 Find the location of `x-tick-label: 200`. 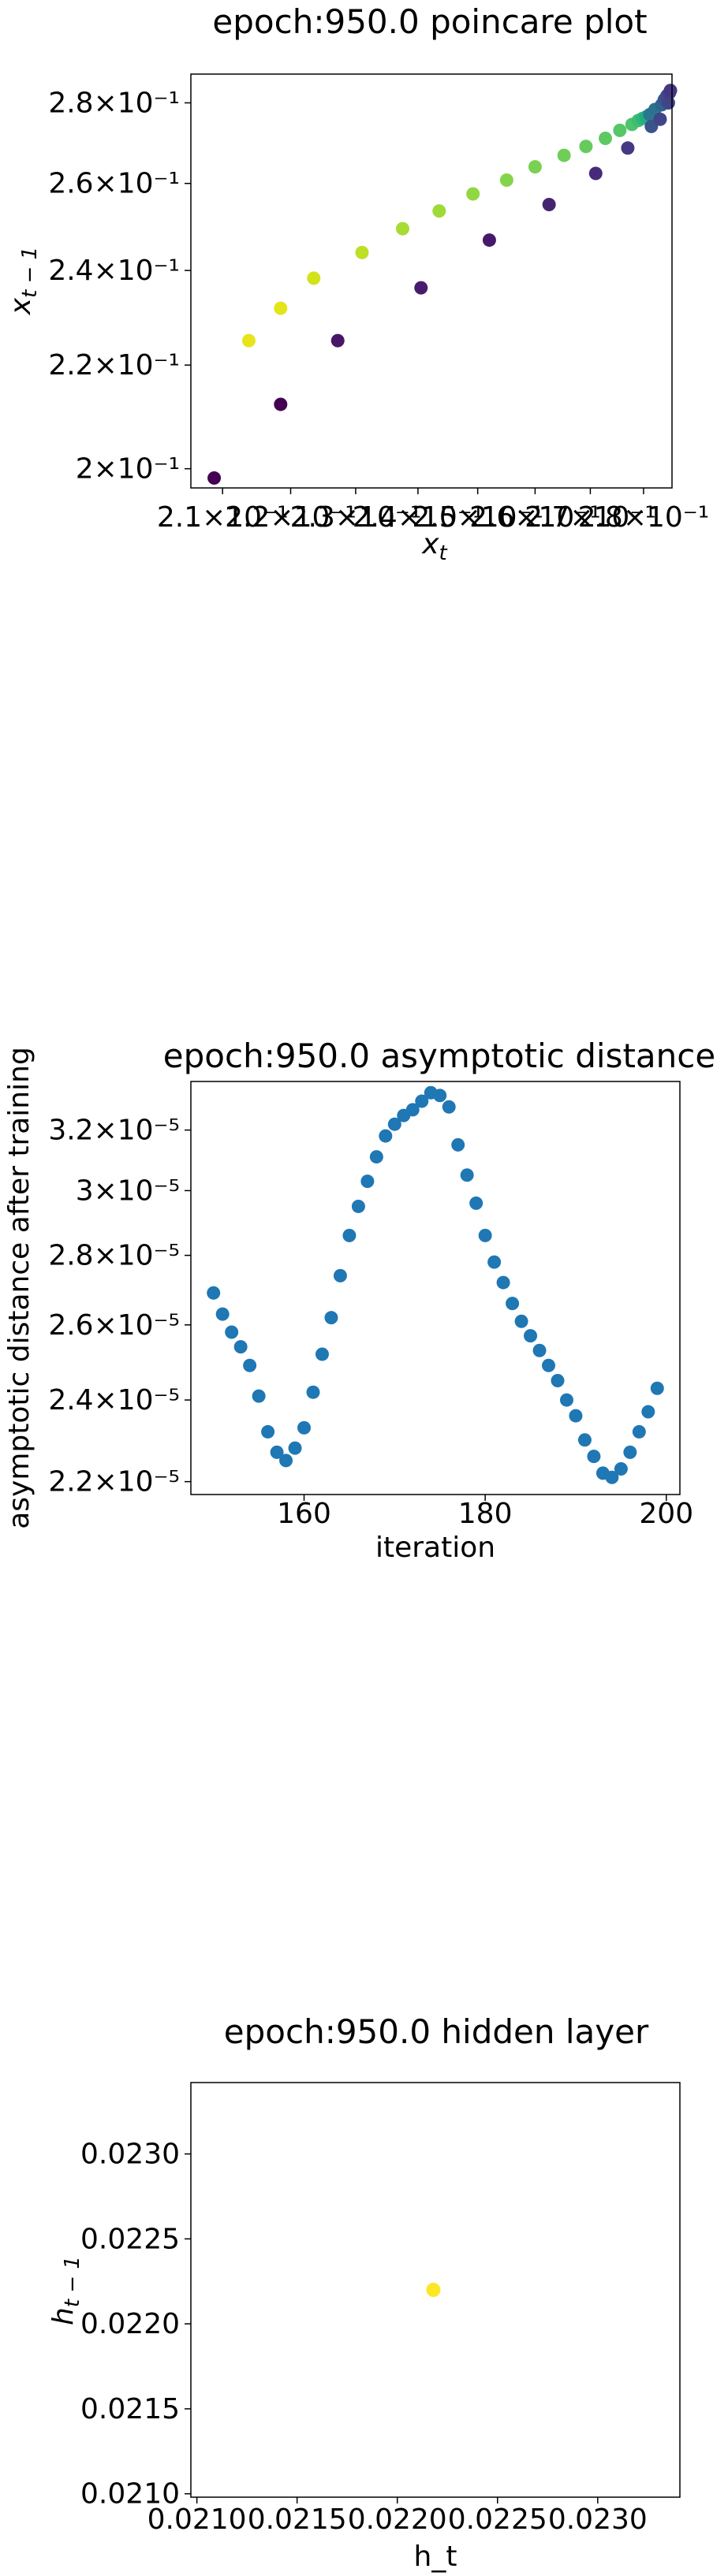

x-tick-label: 200 is located at coordinates (666, 1514).